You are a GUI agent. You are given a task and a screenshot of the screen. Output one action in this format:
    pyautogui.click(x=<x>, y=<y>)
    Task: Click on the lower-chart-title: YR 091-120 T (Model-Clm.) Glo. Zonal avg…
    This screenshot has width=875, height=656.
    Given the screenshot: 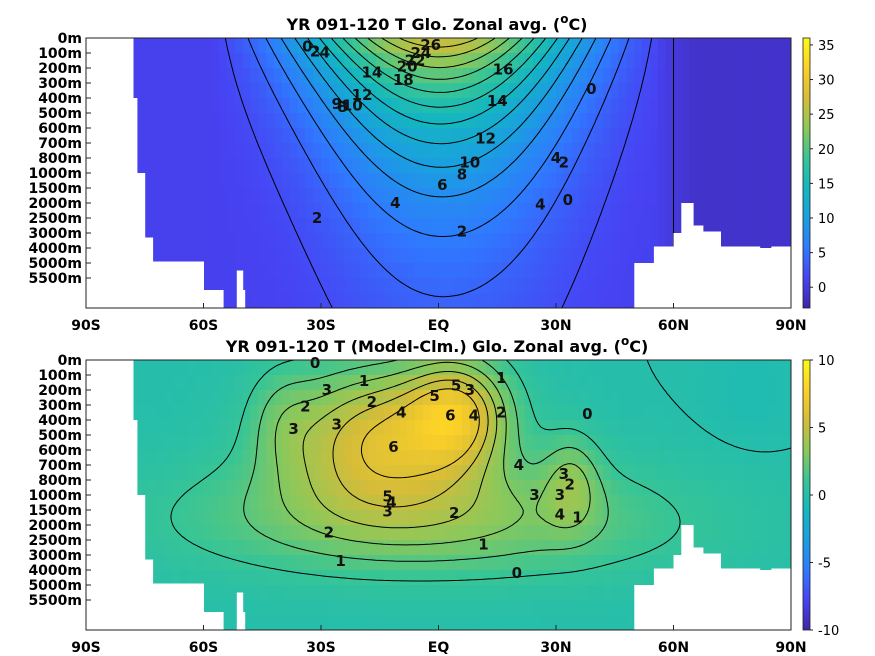 What is the action you would take?
    pyautogui.click(x=437, y=345)
    